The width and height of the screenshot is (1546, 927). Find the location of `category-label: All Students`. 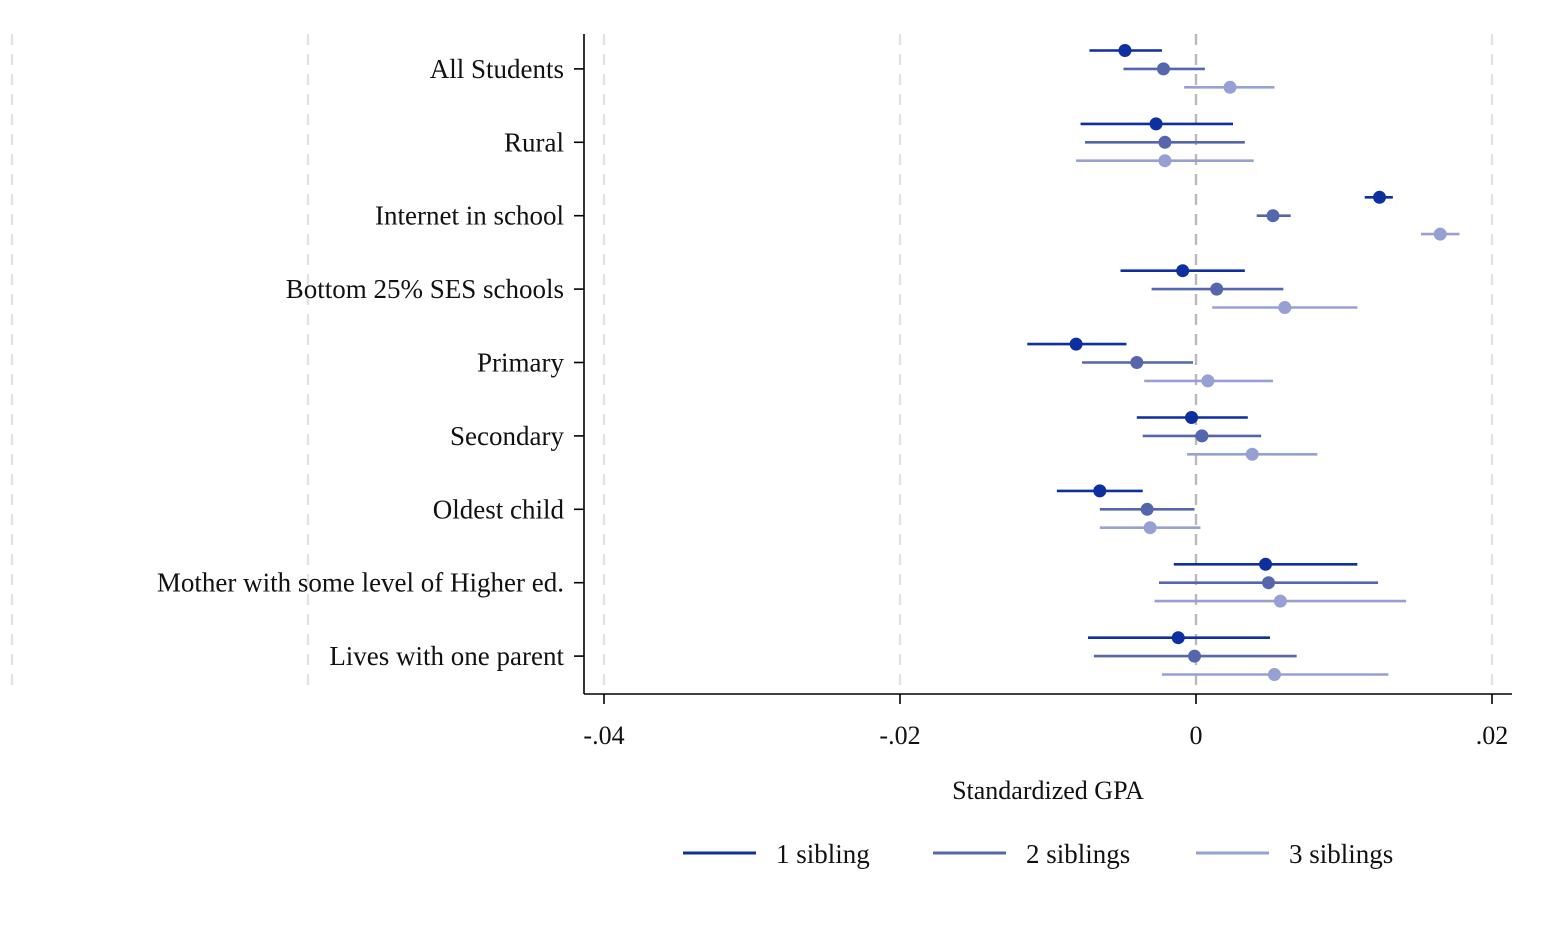

category-label: All Students is located at coordinates (497, 69).